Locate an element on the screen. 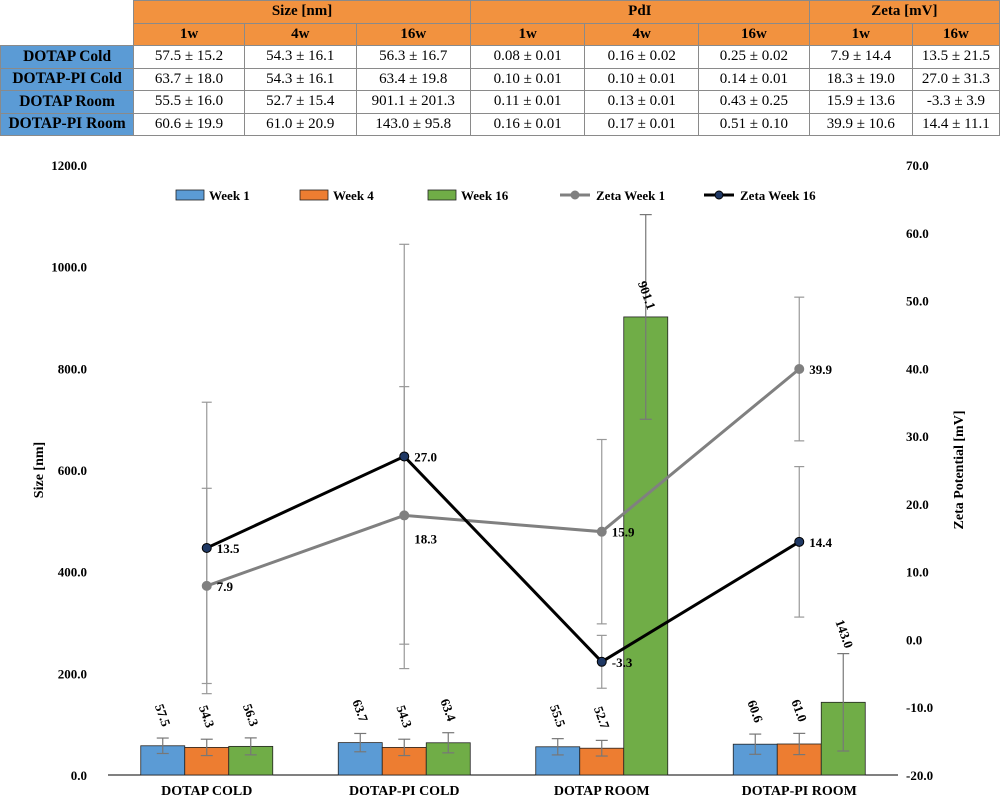 This screenshot has height=798, width=1000. table-cell: 143.0 ± 95.8 is located at coordinates (413, 124).